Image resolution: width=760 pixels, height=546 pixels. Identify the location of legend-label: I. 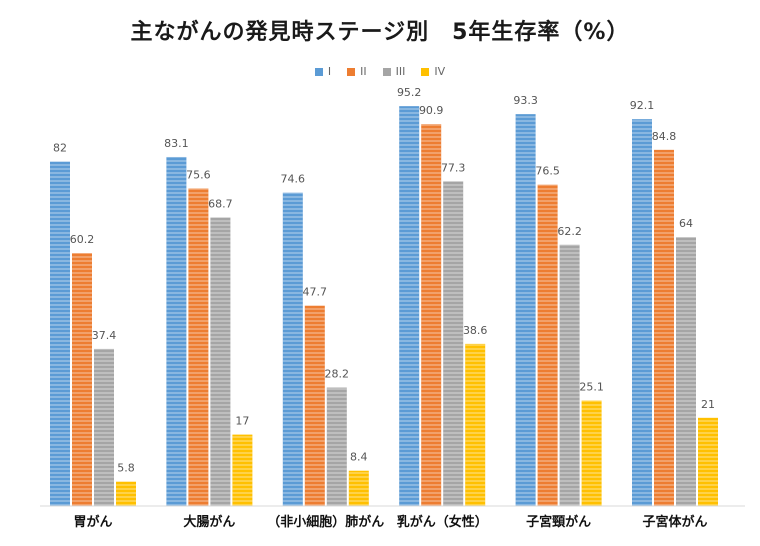
(329, 71).